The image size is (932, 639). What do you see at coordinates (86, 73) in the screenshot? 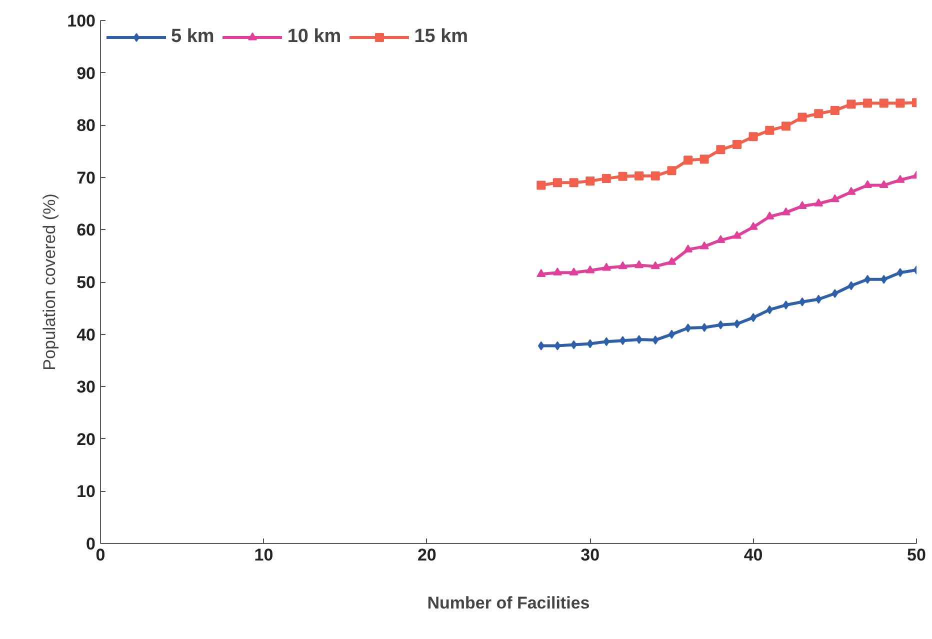
I see `y-tick-label: 90` at bounding box center [86, 73].